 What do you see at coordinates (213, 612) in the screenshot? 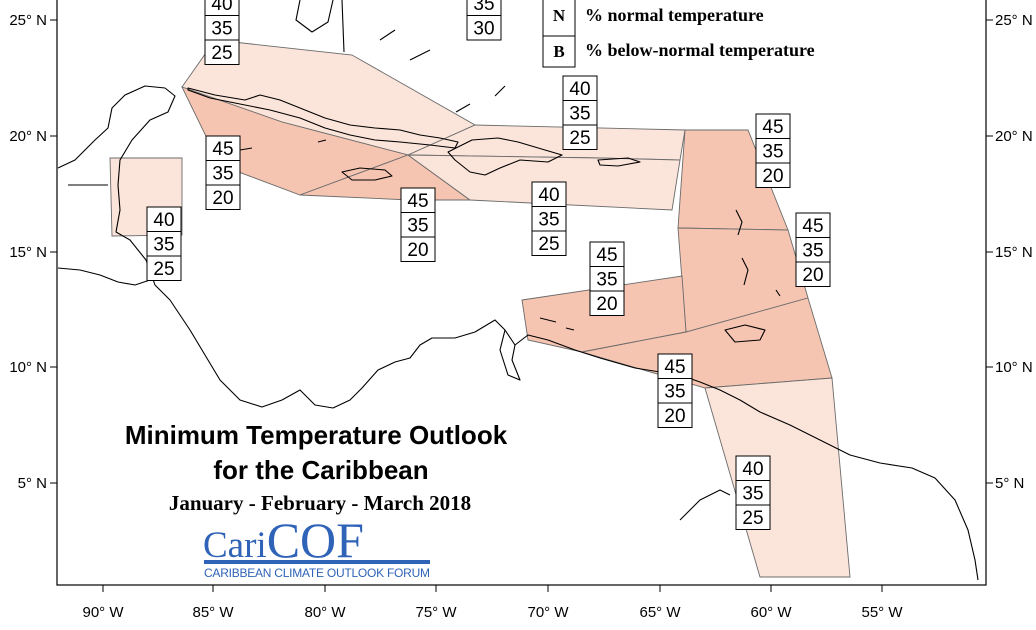
I see `x-tick-label: 85° W` at bounding box center [213, 612].